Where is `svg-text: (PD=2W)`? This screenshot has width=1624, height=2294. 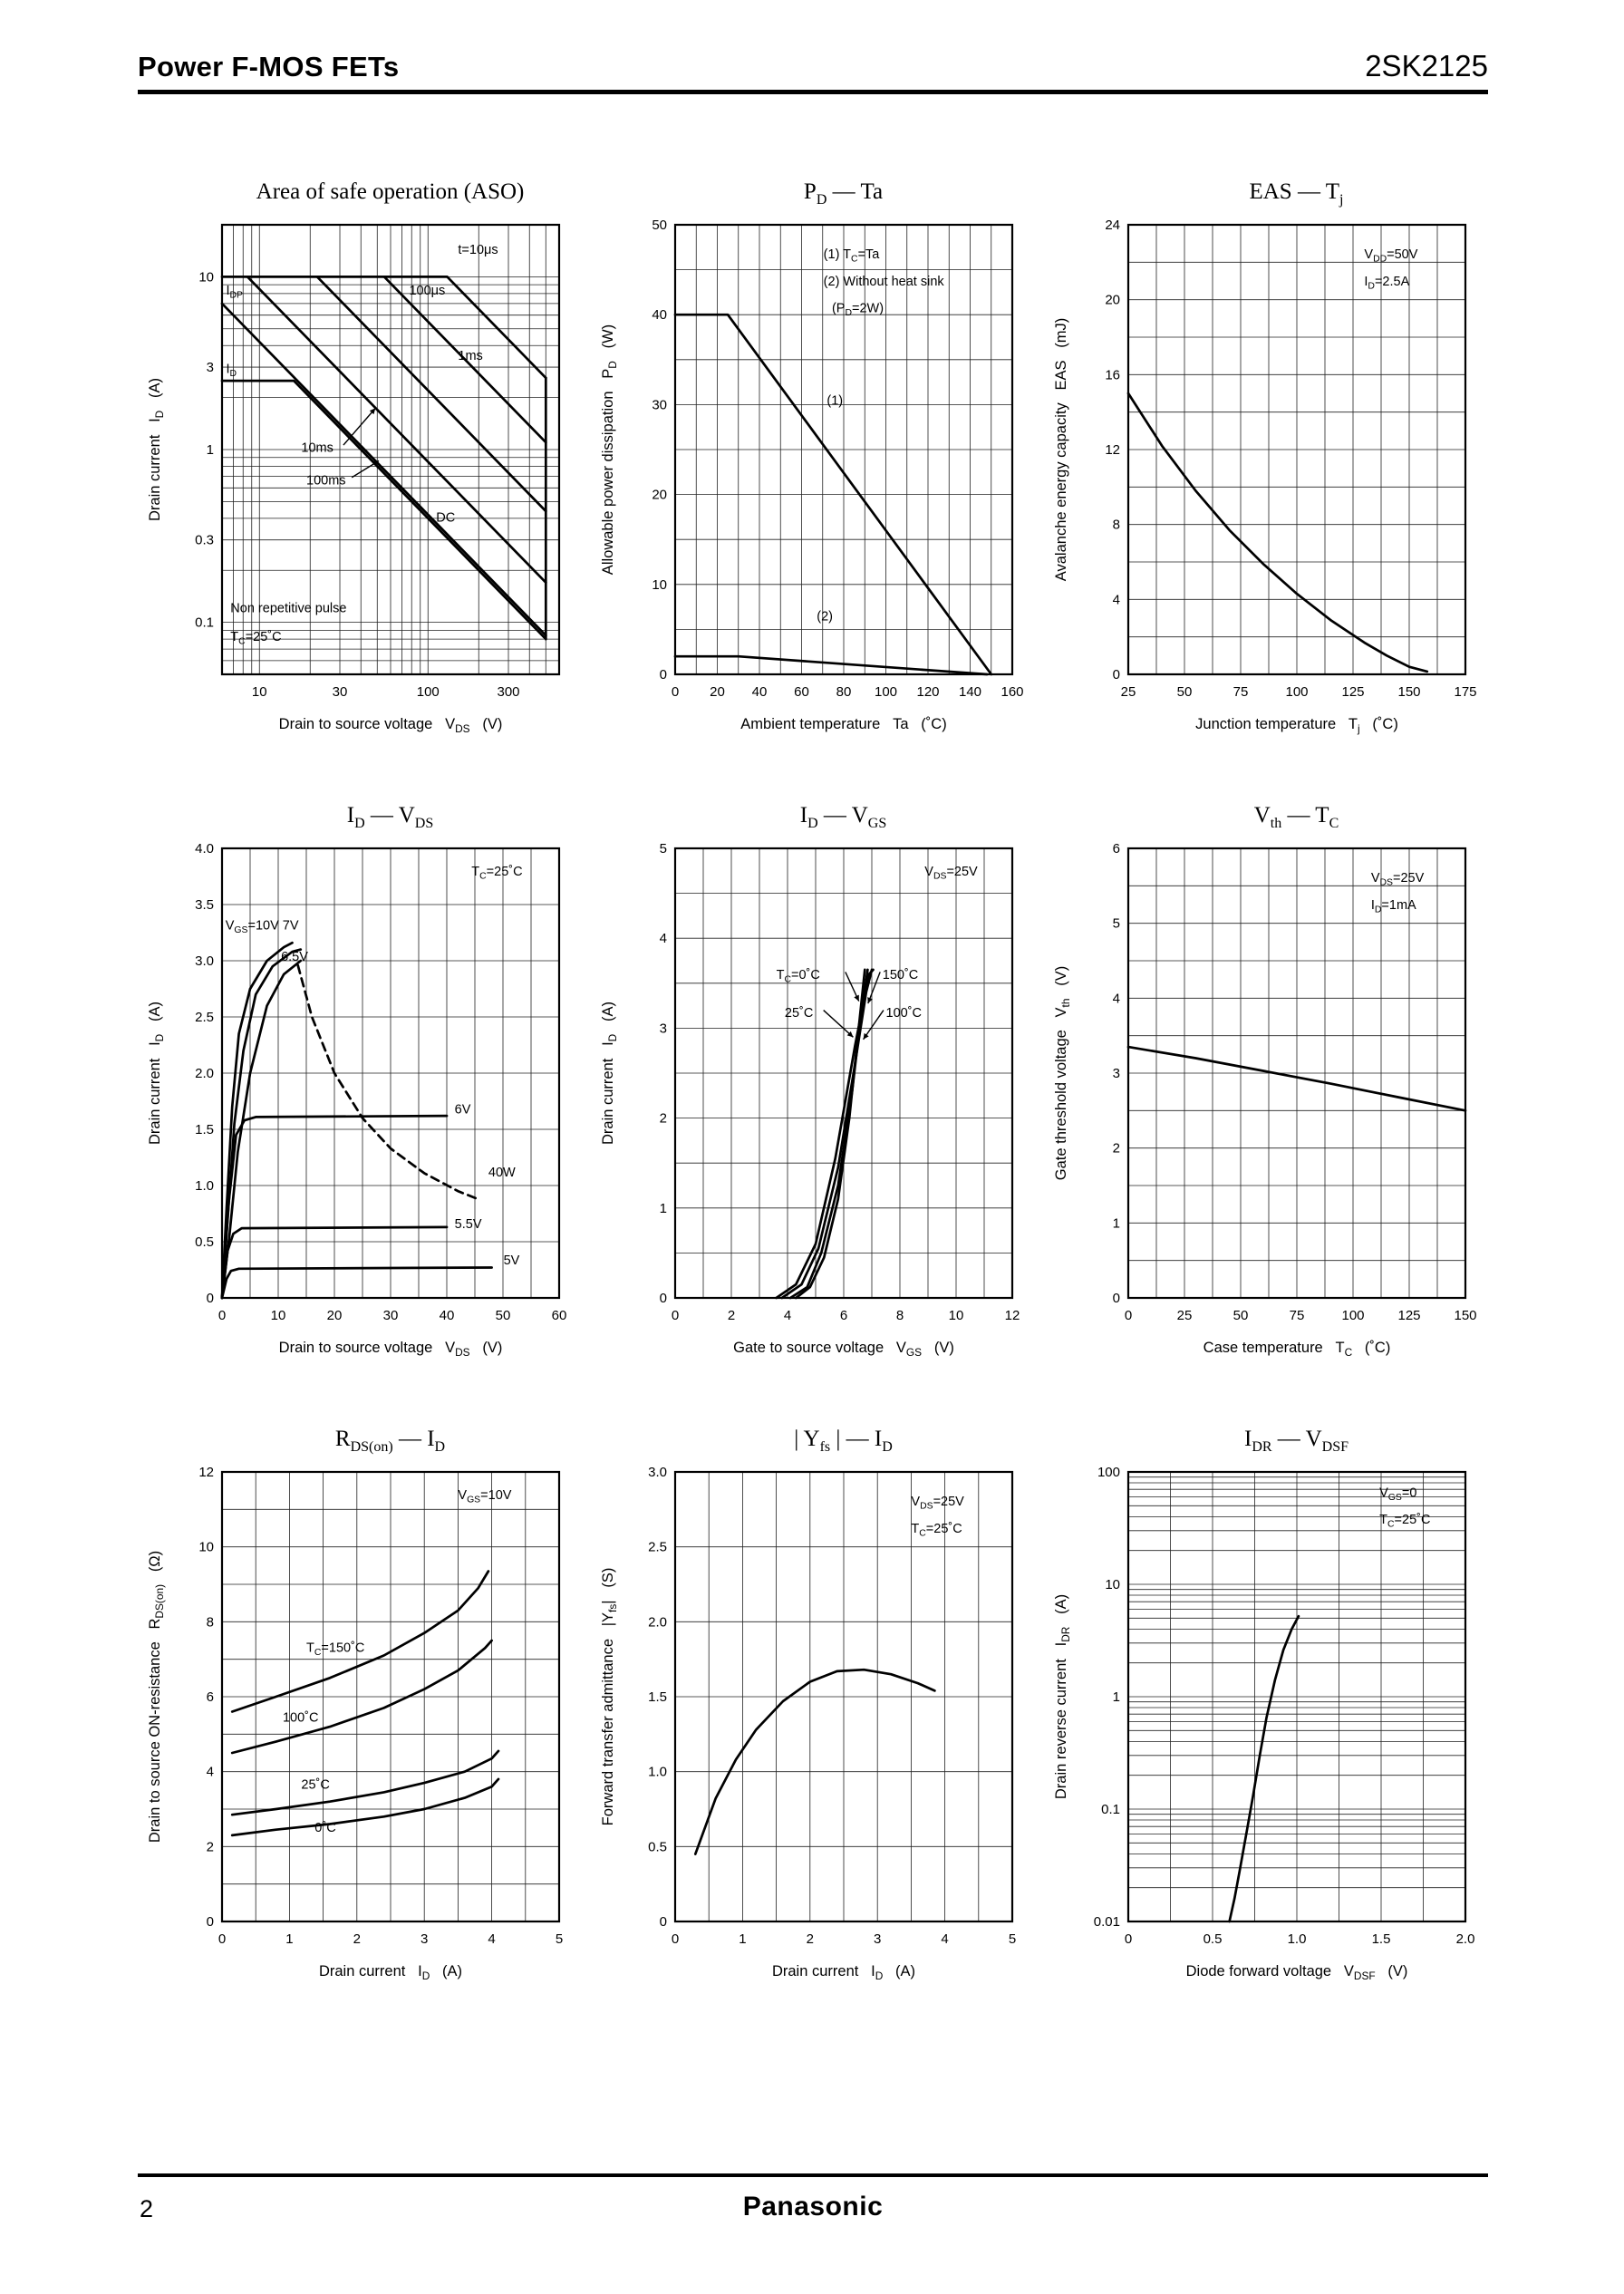
svg-text: (PD=2W) is located at coordinates (857, 310).